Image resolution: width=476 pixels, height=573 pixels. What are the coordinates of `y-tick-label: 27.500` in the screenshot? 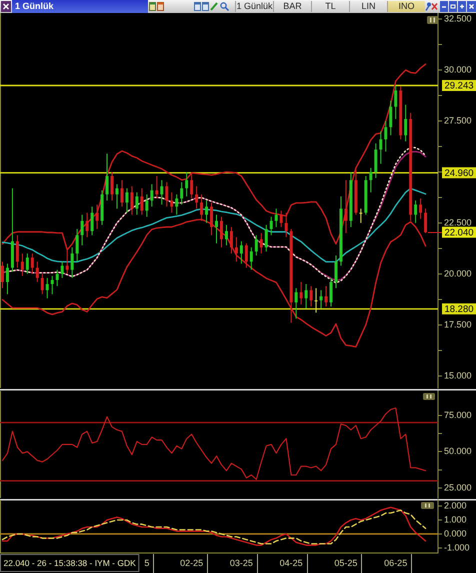 It's located at (458, 121).